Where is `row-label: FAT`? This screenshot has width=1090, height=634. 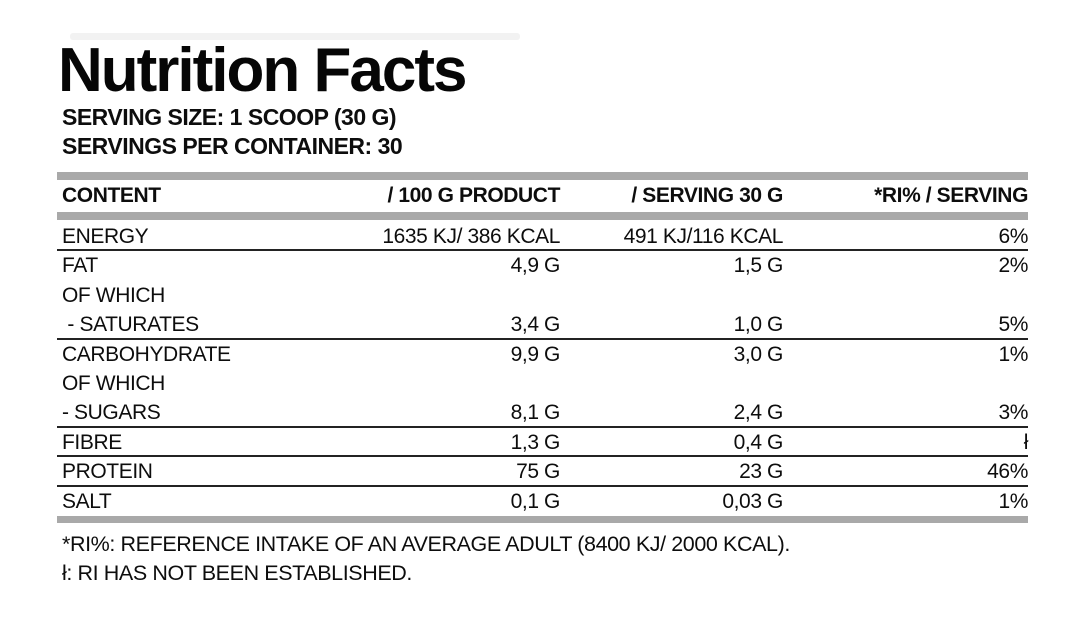 row-label: FAT is located at coordinates (80, 266).